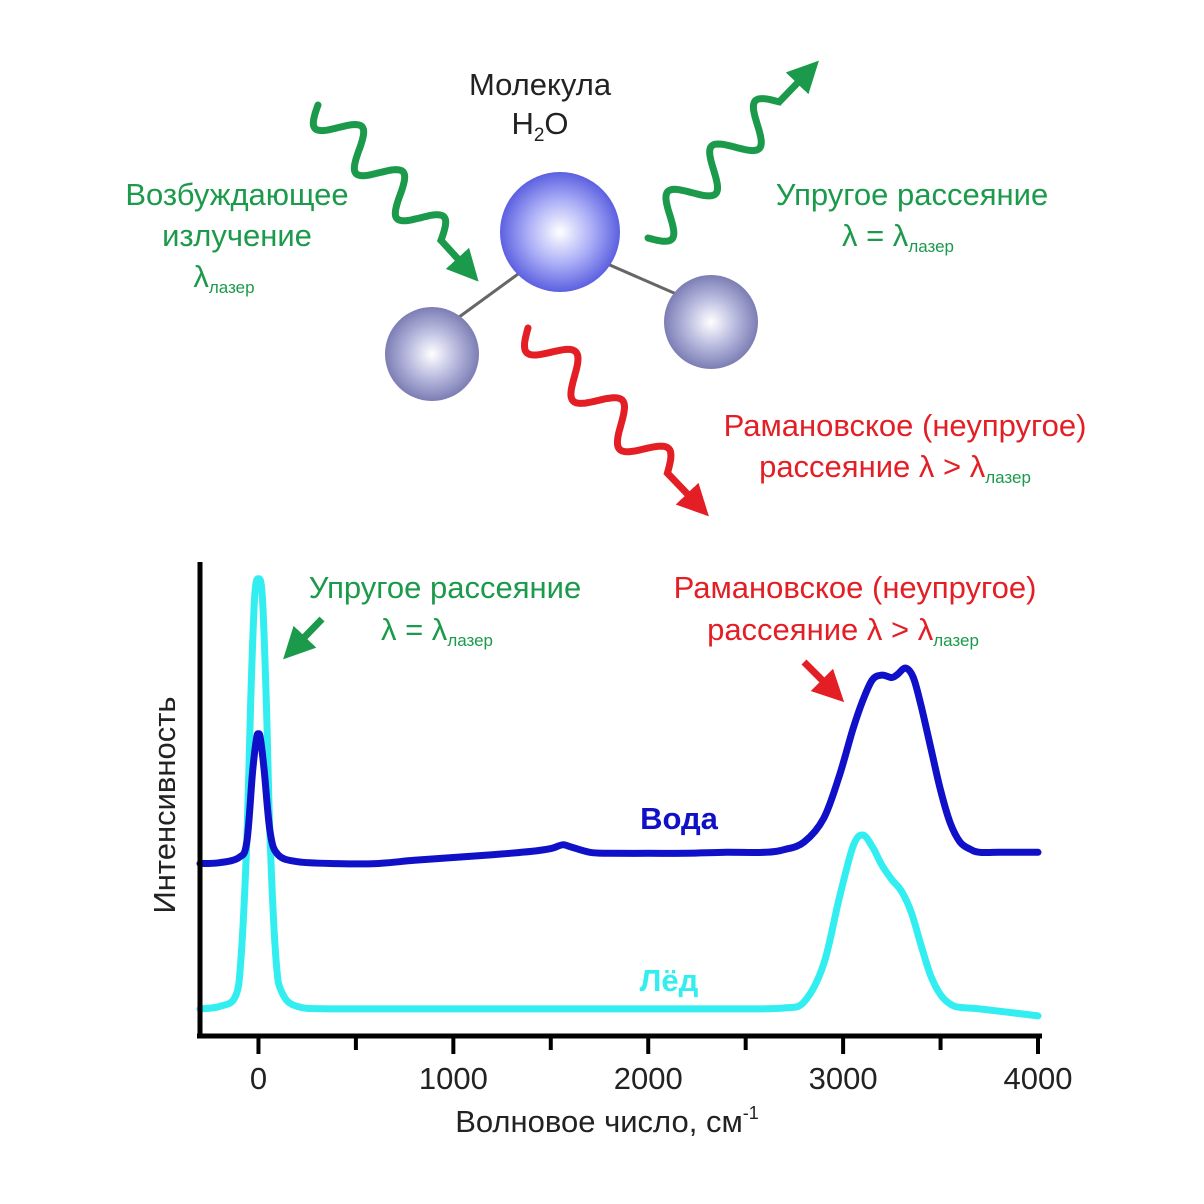 This screenshot has height=1204, width=1204. I want to click on chart-raman-label-2: рассеяние λ > λлазер, so click(843, 631).